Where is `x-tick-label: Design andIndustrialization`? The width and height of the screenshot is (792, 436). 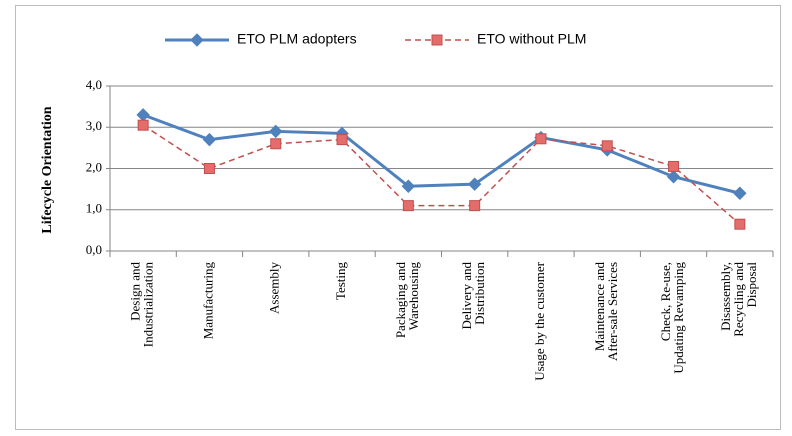 x-tick-label: Design andIndustrialization is located at coordinates (142, 305).